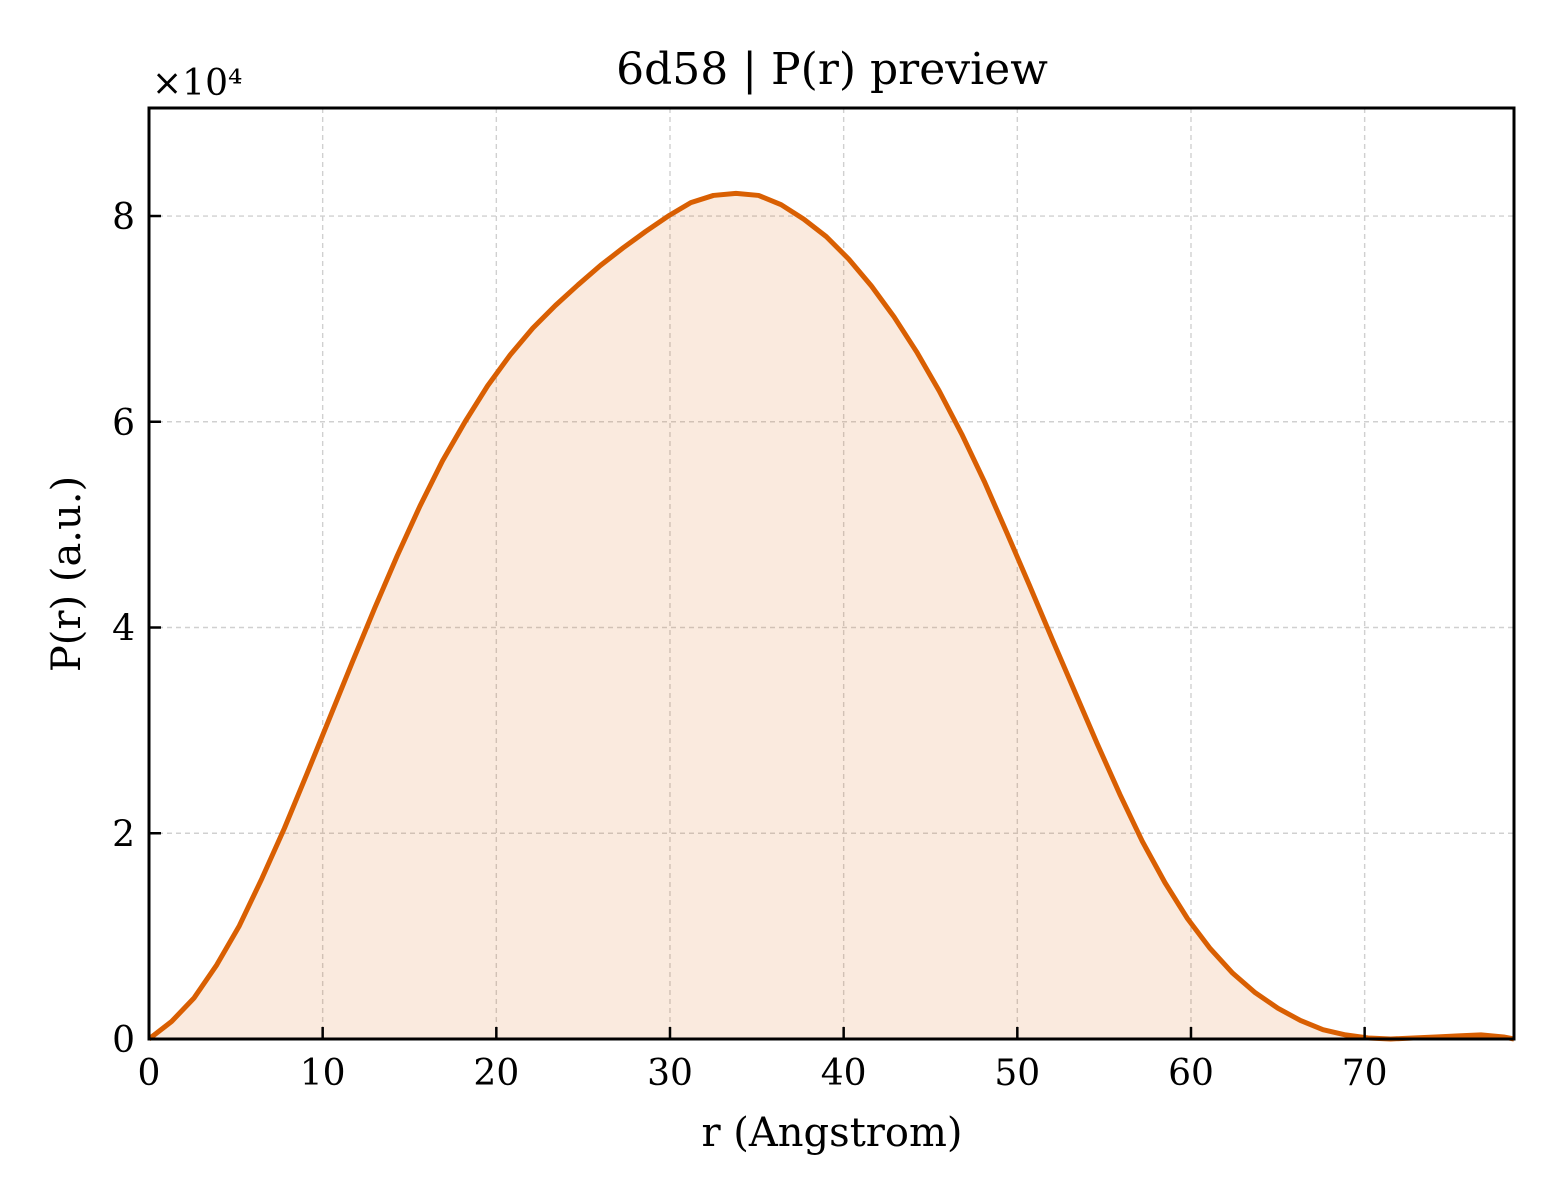 This screenshot has height=1204, width=1560. Describe the element at coordinates (1191, 1073) in the screenshot. I see `x-tick-label: 60` at that location.